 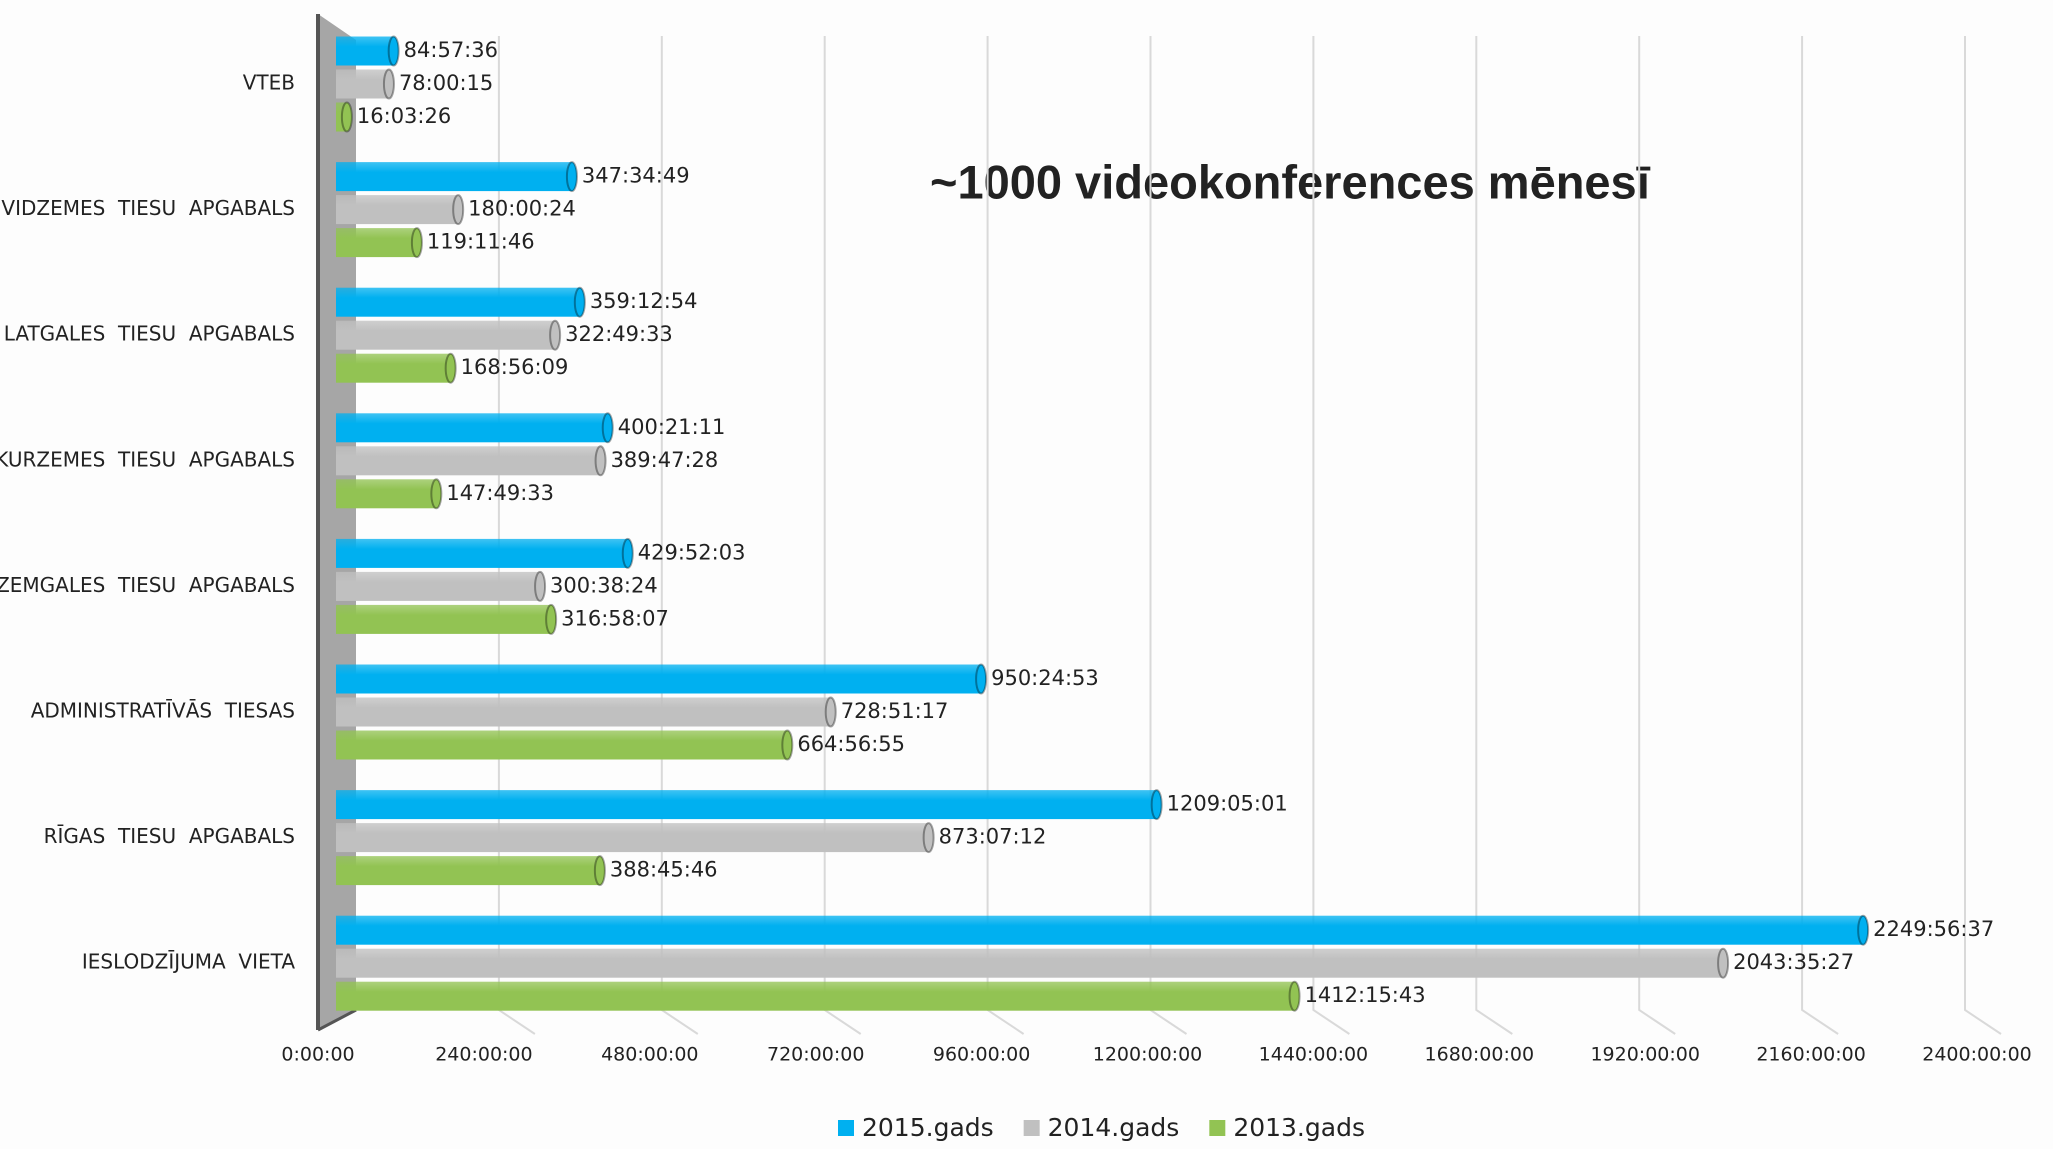 What do you see at coordinates (169, 836) in the screenshot?
I see `category-label: RĪGAS TIESU APGABALS` at bounding box center [169, 836].